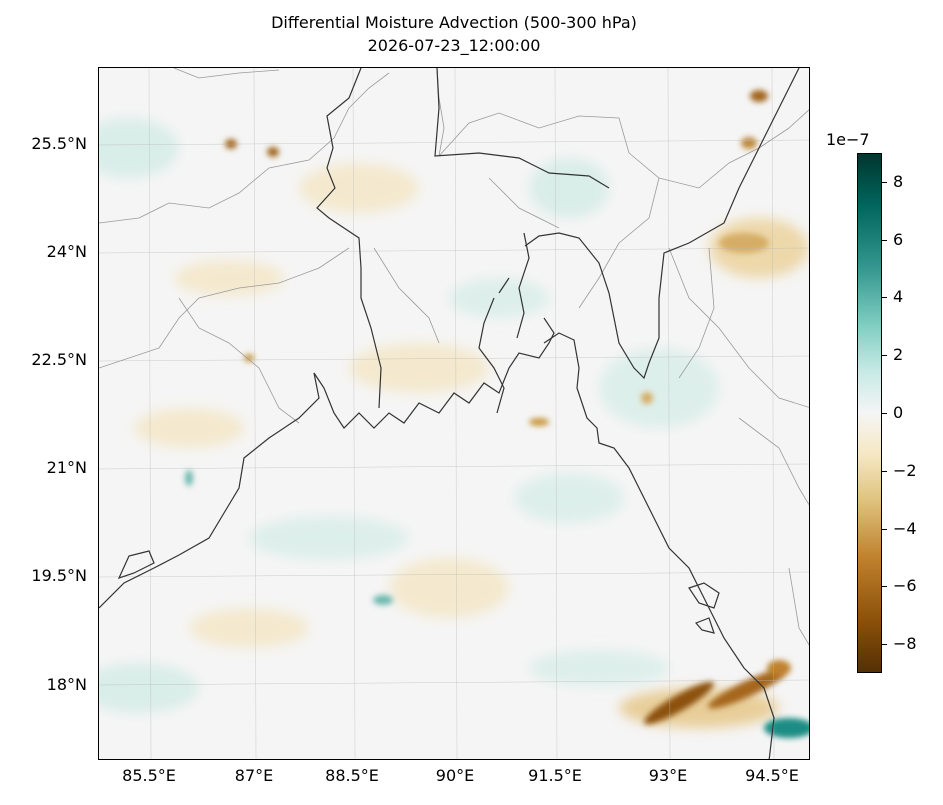  Describe the element at coordinates (66, 467) in the screenshot. I see `lat-label: 21°N` at that location.